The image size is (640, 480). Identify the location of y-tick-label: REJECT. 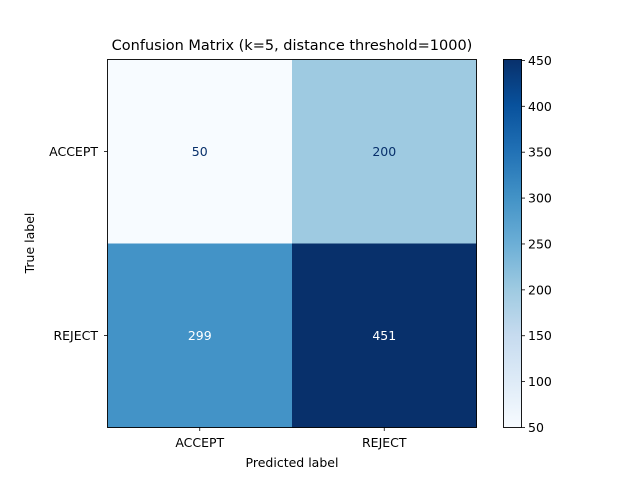
(75, 335).